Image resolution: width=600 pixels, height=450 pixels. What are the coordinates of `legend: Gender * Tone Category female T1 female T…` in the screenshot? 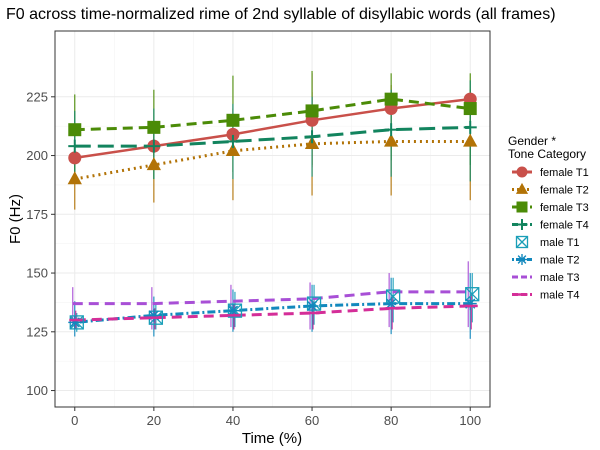 It's located at (548, 218).